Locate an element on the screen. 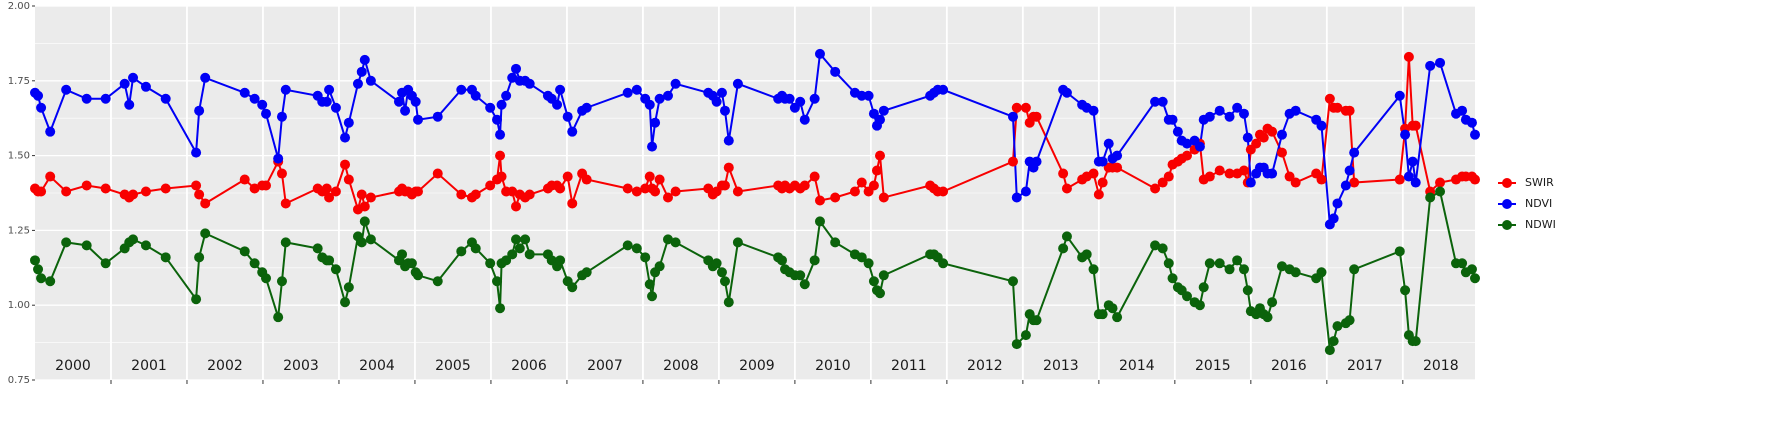 The height and width of the screenshot is (442, 1773). year-label: 2002 is located at coordinates (225, 366).